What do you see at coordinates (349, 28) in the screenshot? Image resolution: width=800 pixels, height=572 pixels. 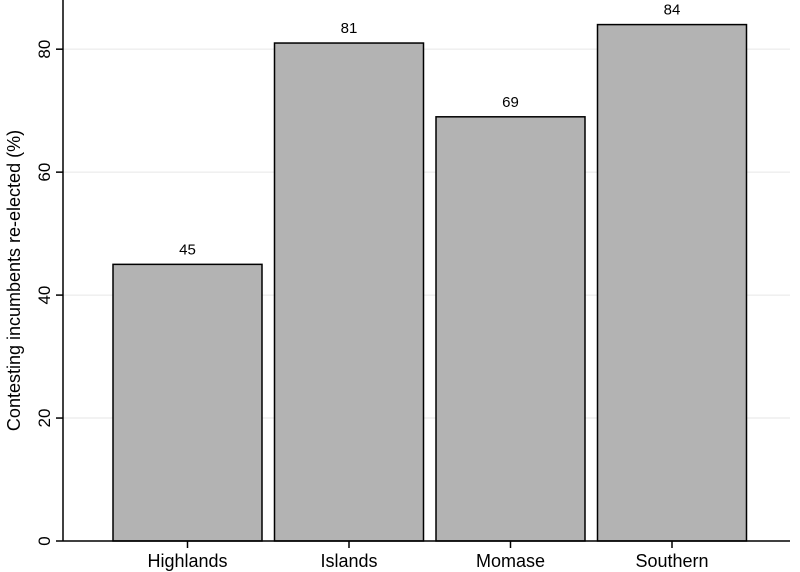 I see `data-label-islands: 81` at bounding box center [349, 28].